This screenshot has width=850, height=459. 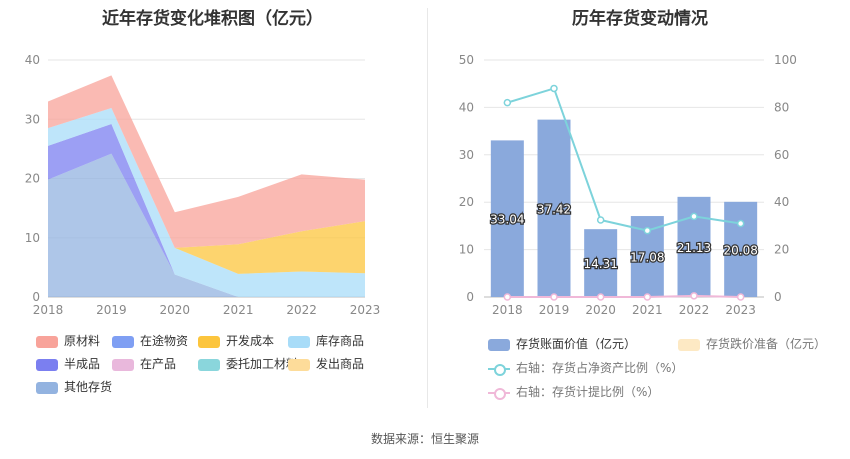 What do you see at coordinates (781, 250) in the screenshot?
I see `y-right-tick-label: 20` at bounding box center [781, 250].